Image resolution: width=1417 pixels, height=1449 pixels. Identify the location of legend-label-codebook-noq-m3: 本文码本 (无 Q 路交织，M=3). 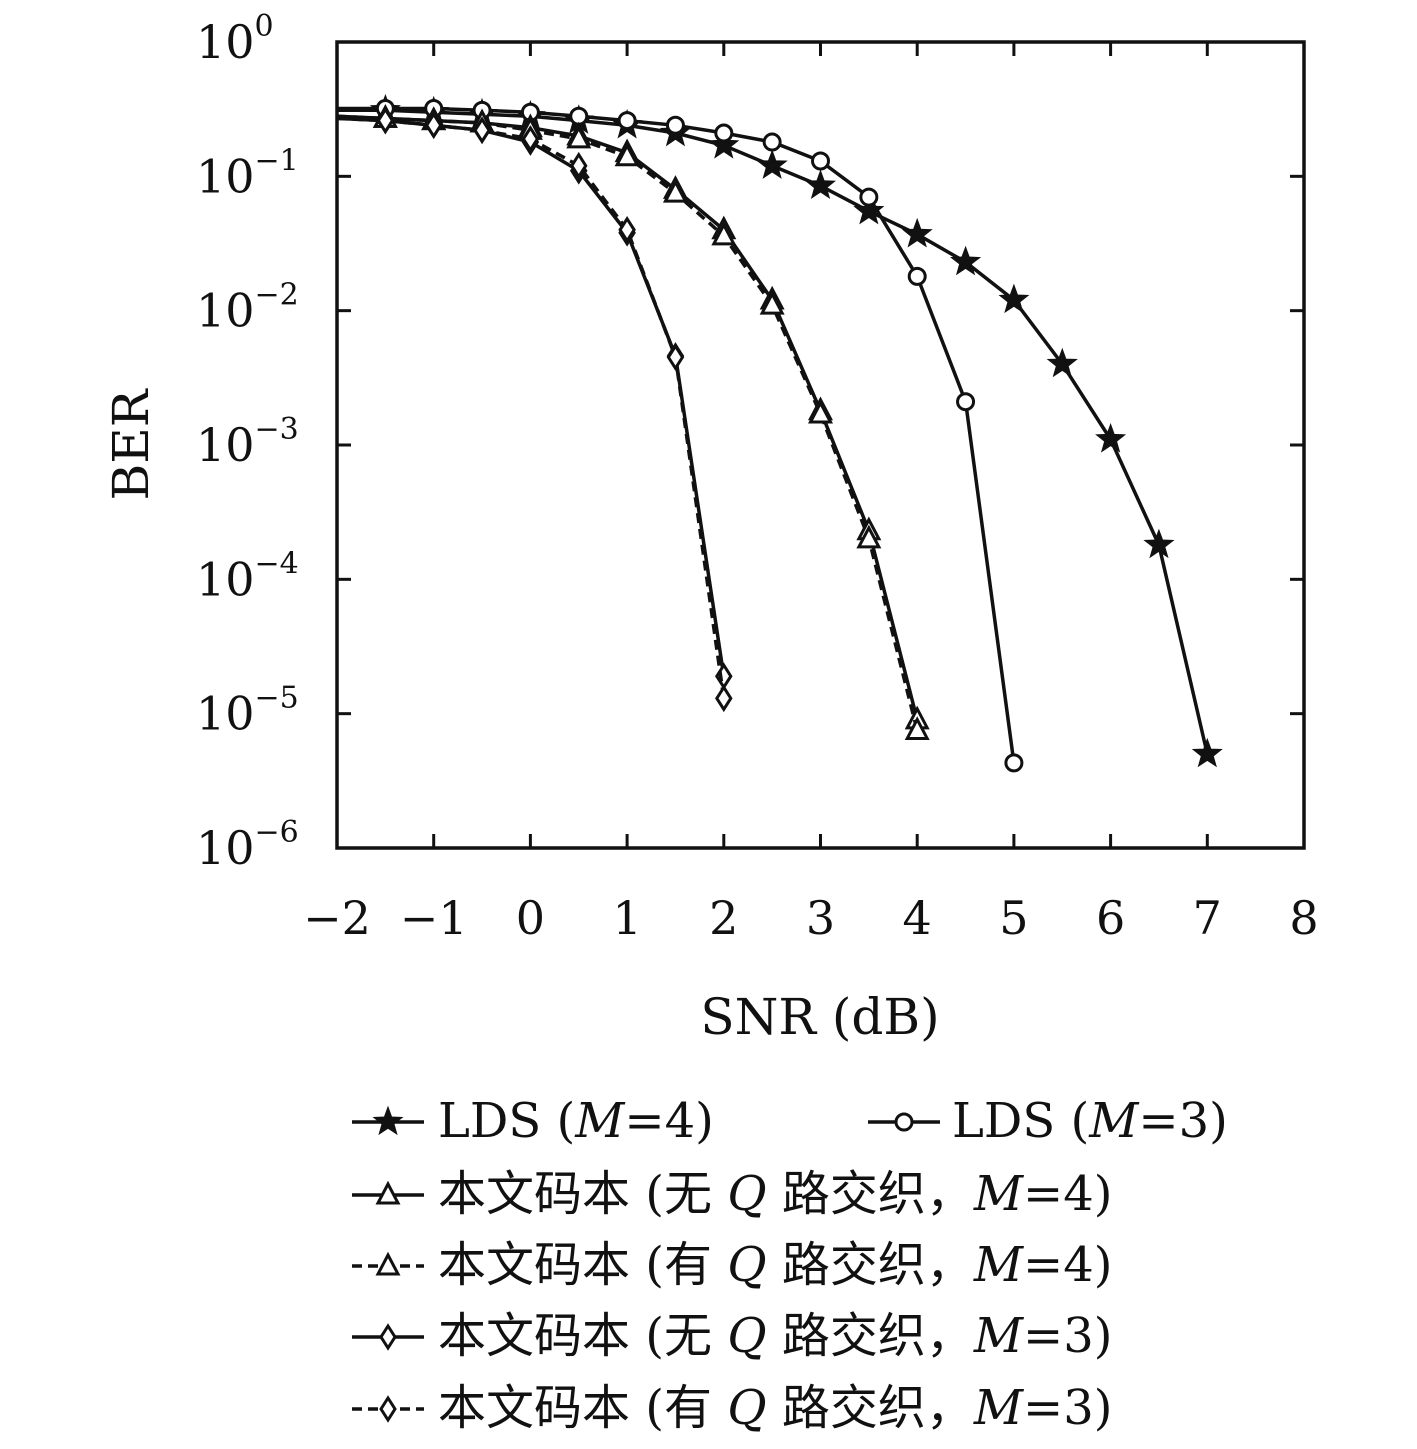
(775, 1336).